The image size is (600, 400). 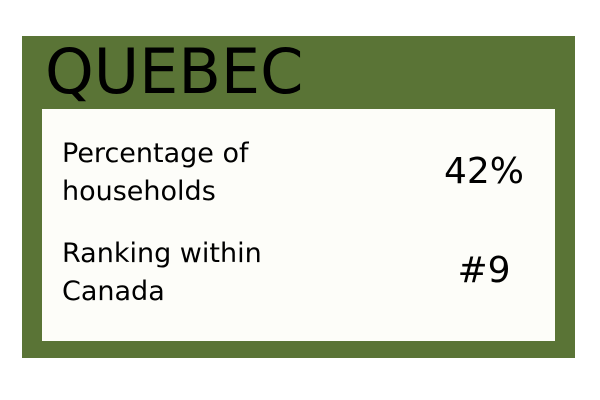 What do you see at coordinates (174, 71) in the screenshot?
I see `province-title: QUEBEC` at bounding box center [174, 71].